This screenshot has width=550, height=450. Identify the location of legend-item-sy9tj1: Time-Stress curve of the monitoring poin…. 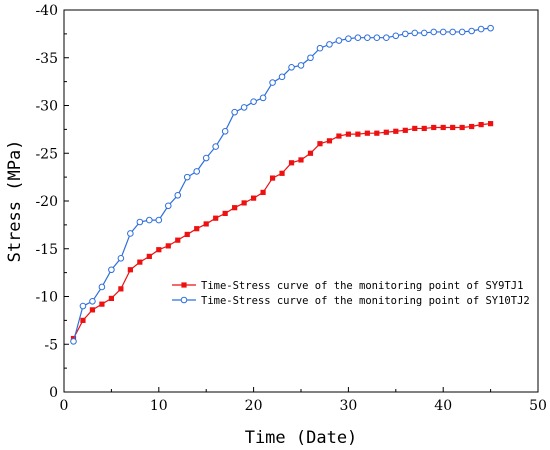
(347, 286).